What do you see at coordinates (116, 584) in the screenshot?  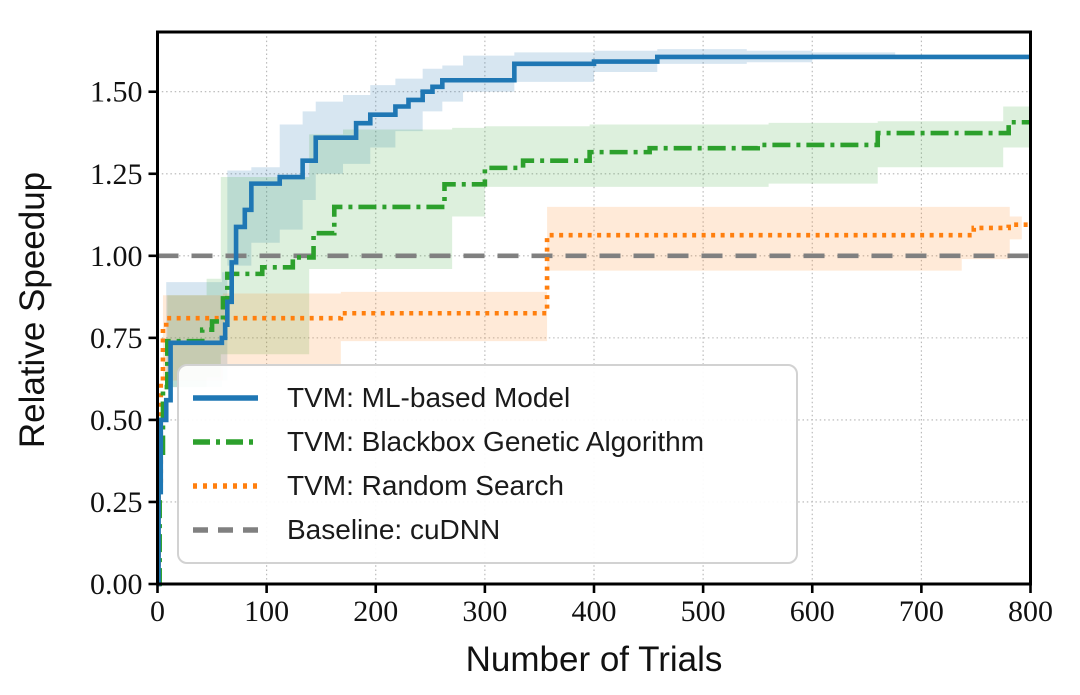 I see `y-tick-label: 0.00` at bounding box center [116, 584].